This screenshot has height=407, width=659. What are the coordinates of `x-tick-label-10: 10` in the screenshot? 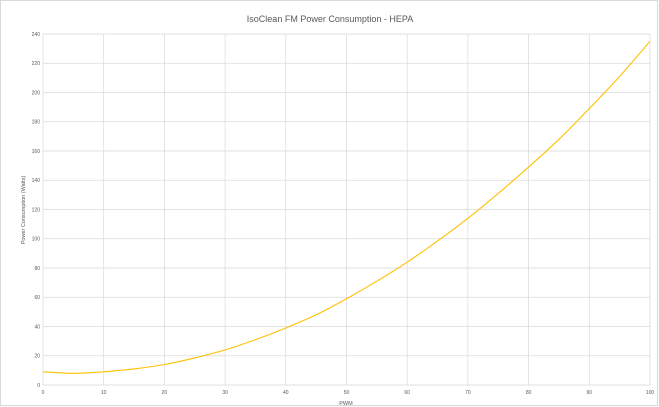 It's located at (104, 393).